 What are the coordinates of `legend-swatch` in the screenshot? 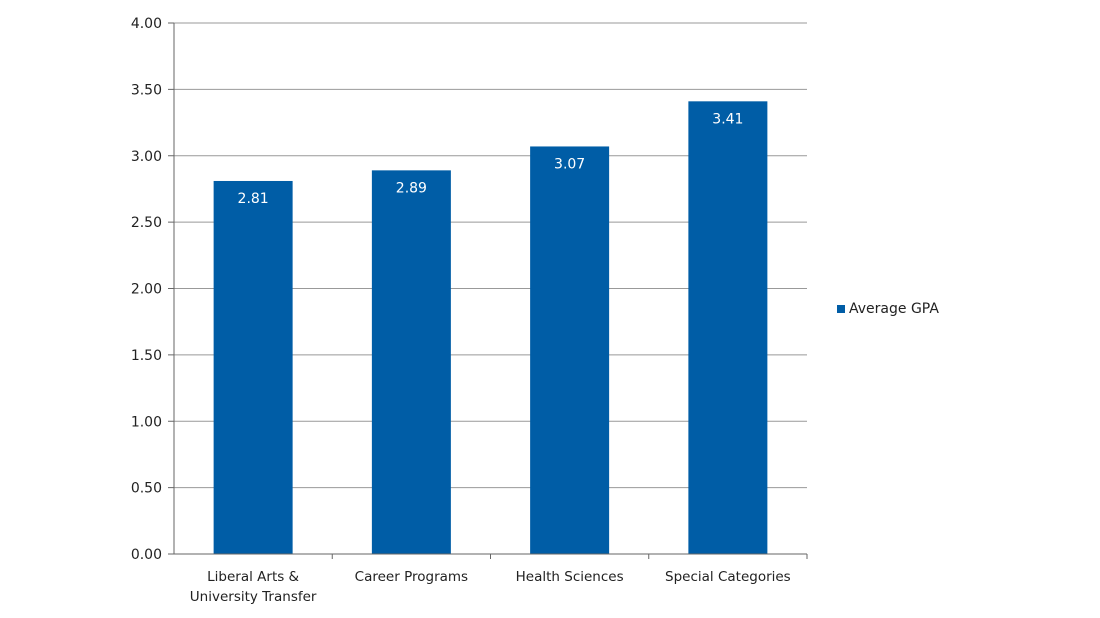 It's located at (841, 309).